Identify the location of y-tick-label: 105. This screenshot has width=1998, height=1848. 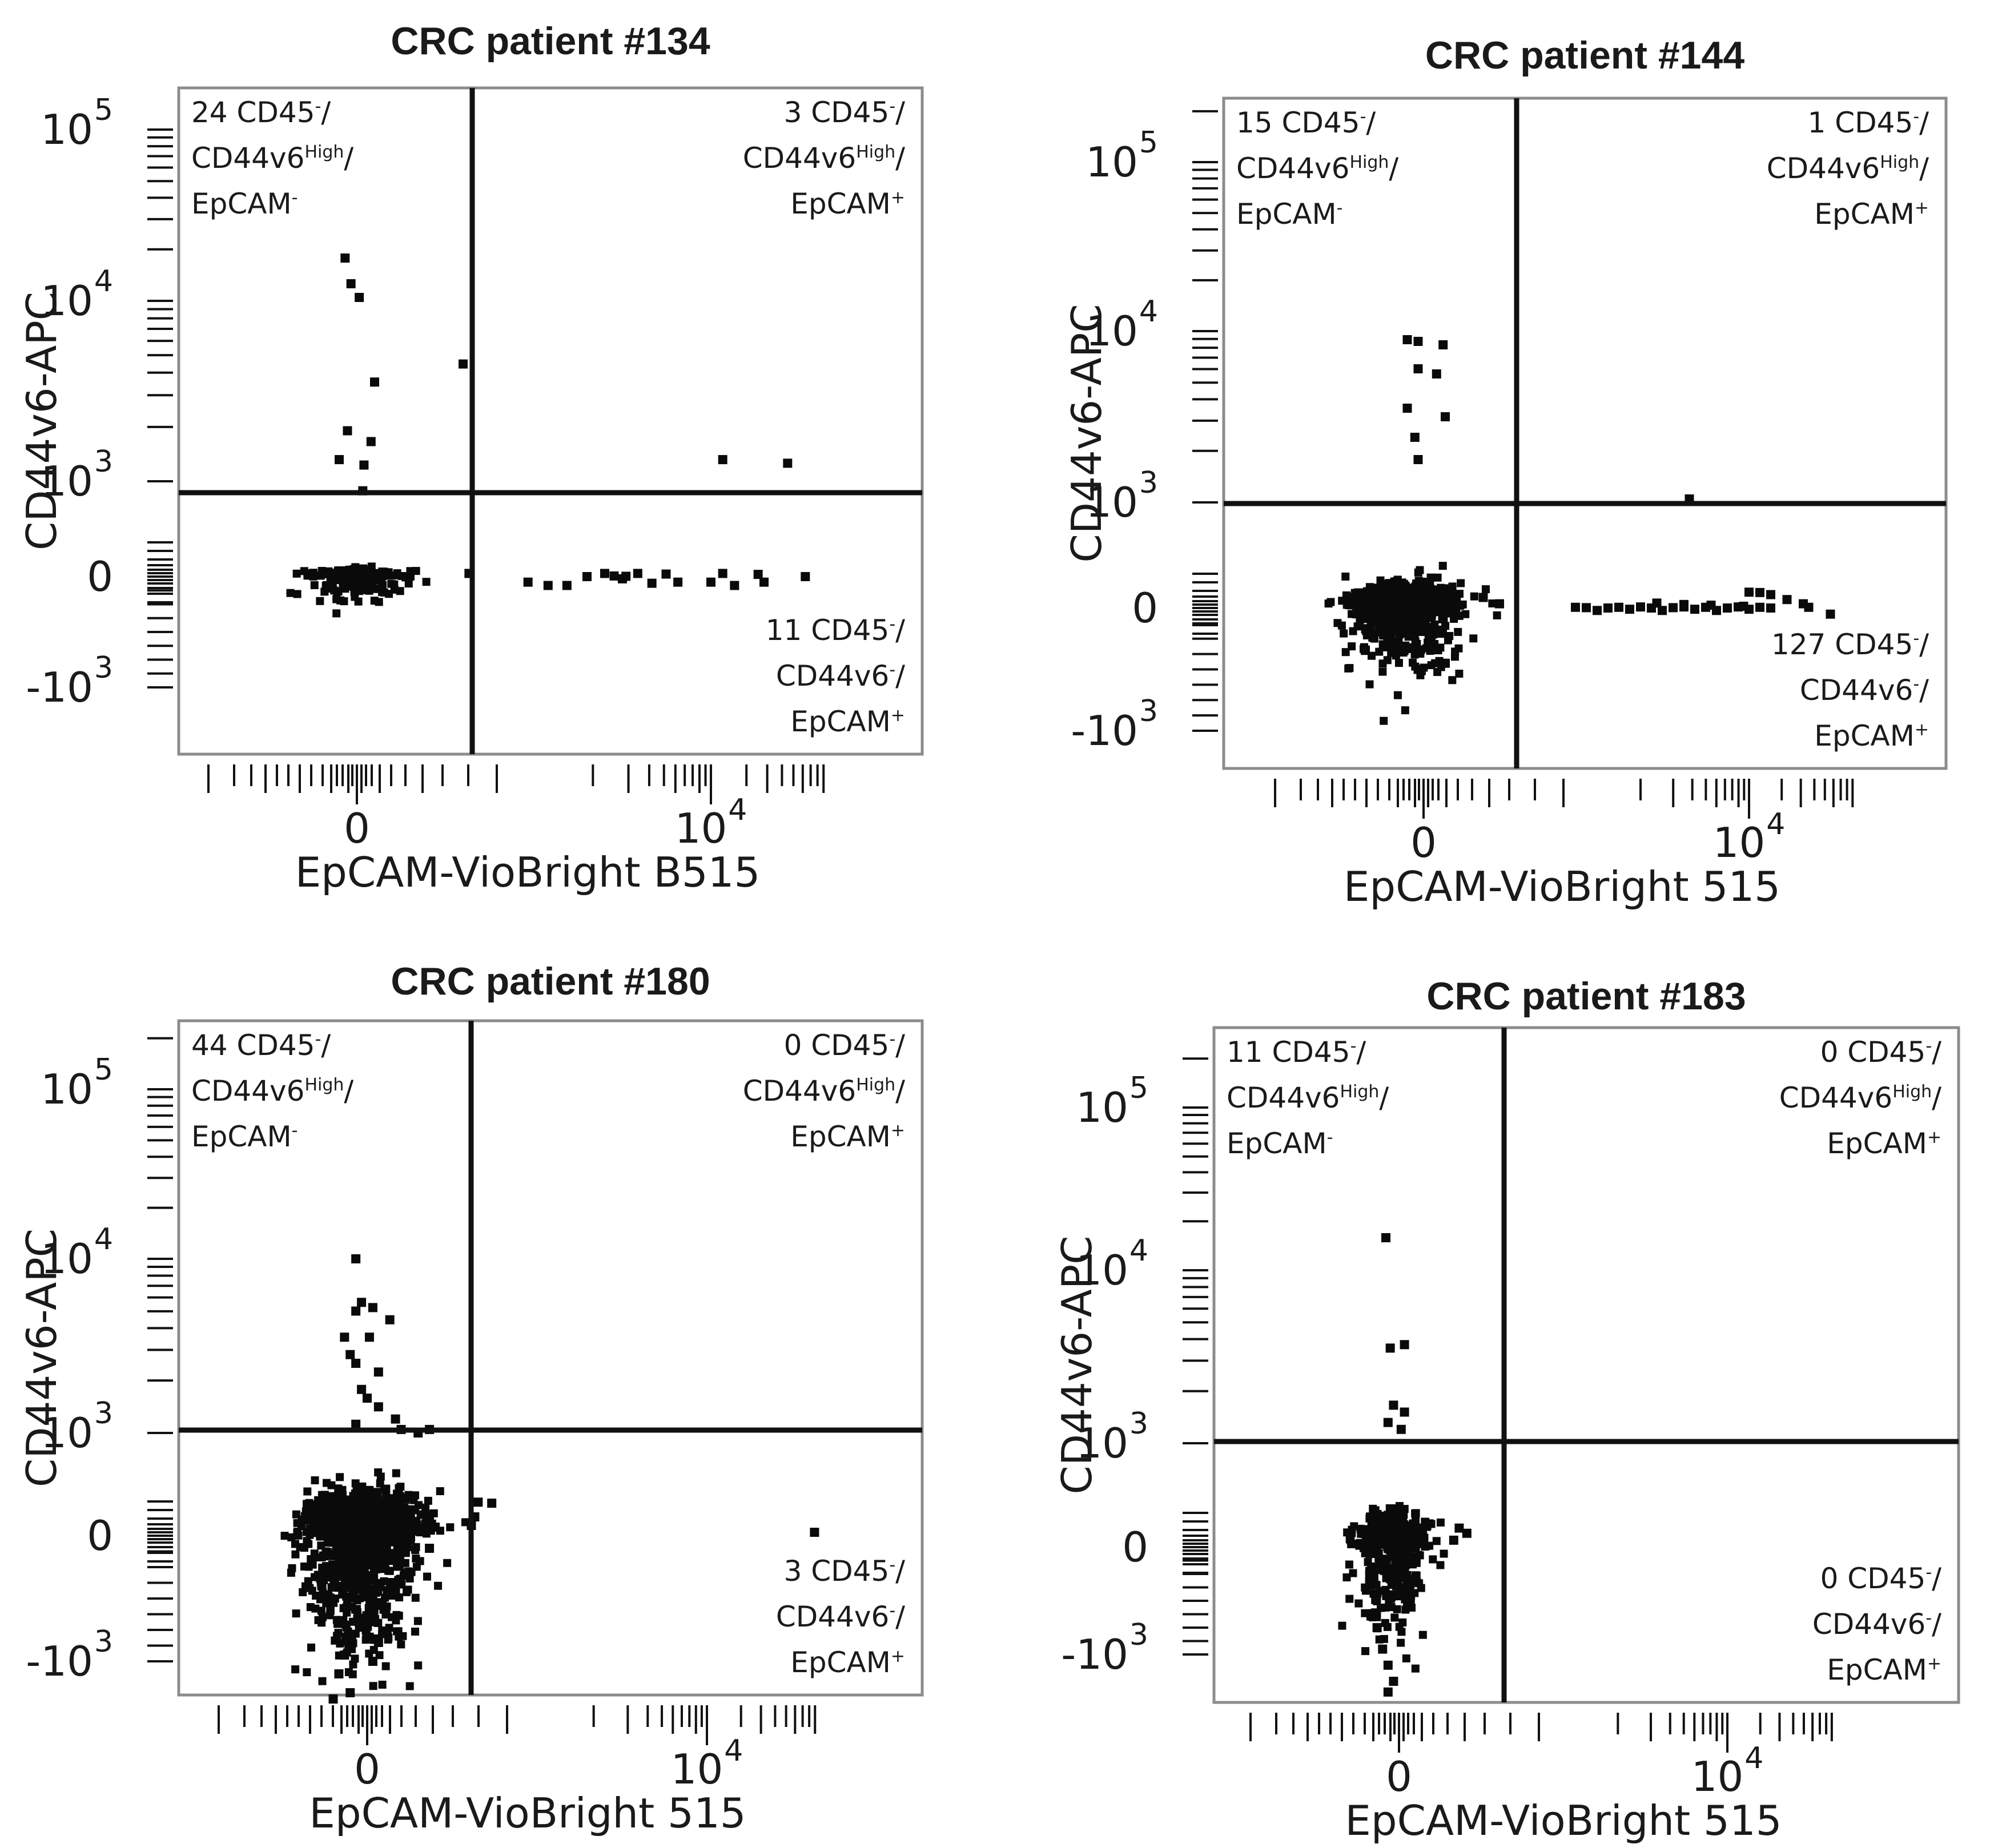
(1122, 156).